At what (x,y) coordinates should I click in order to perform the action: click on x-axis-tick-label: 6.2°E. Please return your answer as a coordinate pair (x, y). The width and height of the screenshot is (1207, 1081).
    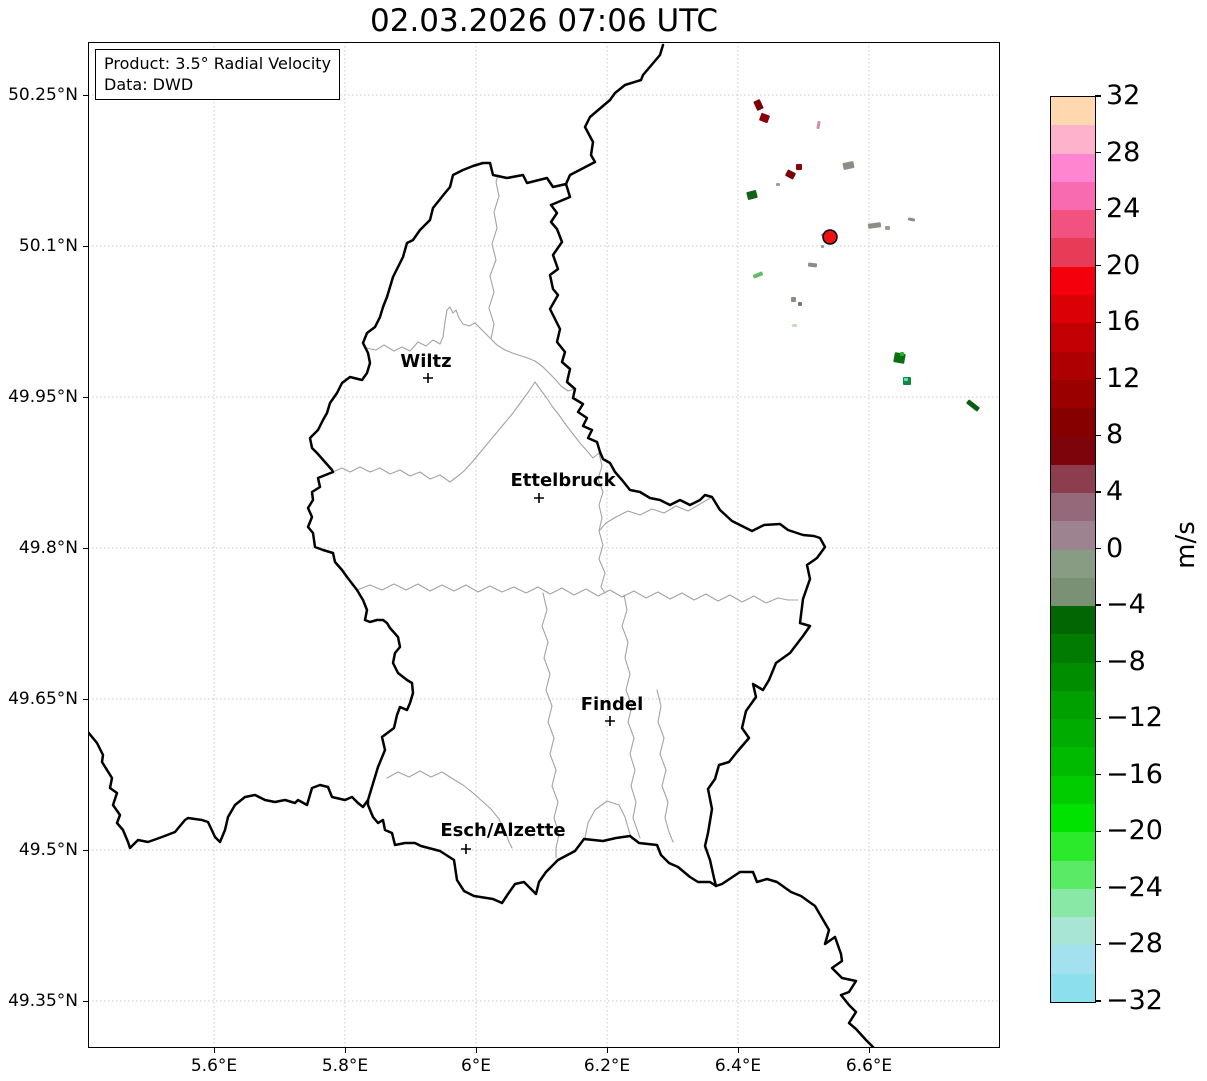
    Looking at the image, I should click on (607, 1066).